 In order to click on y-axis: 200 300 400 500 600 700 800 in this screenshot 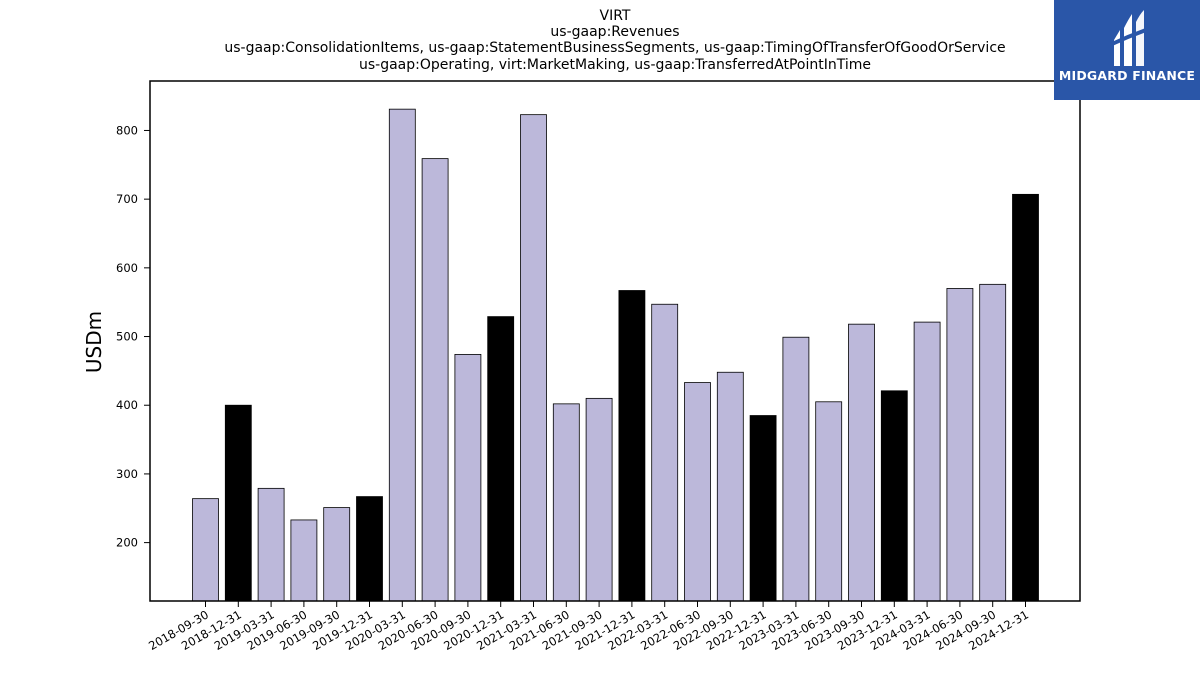, I will do `click(133, 336)`.